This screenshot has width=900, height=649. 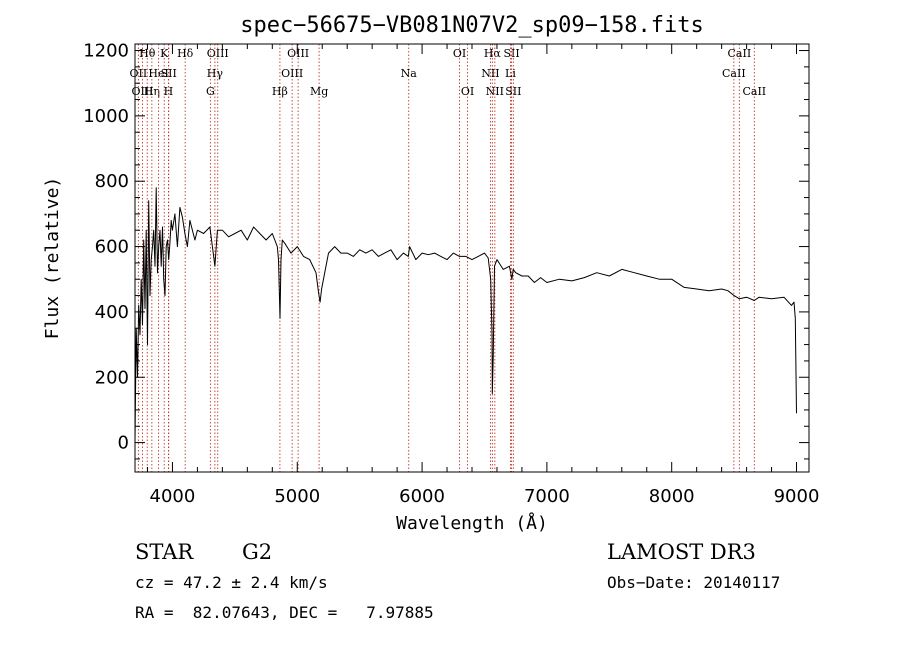 What do you see at coordinates (681, 552) in the screenshot?
I see `survey-name: LAMOST DR3` at bounding box center [681, 552].